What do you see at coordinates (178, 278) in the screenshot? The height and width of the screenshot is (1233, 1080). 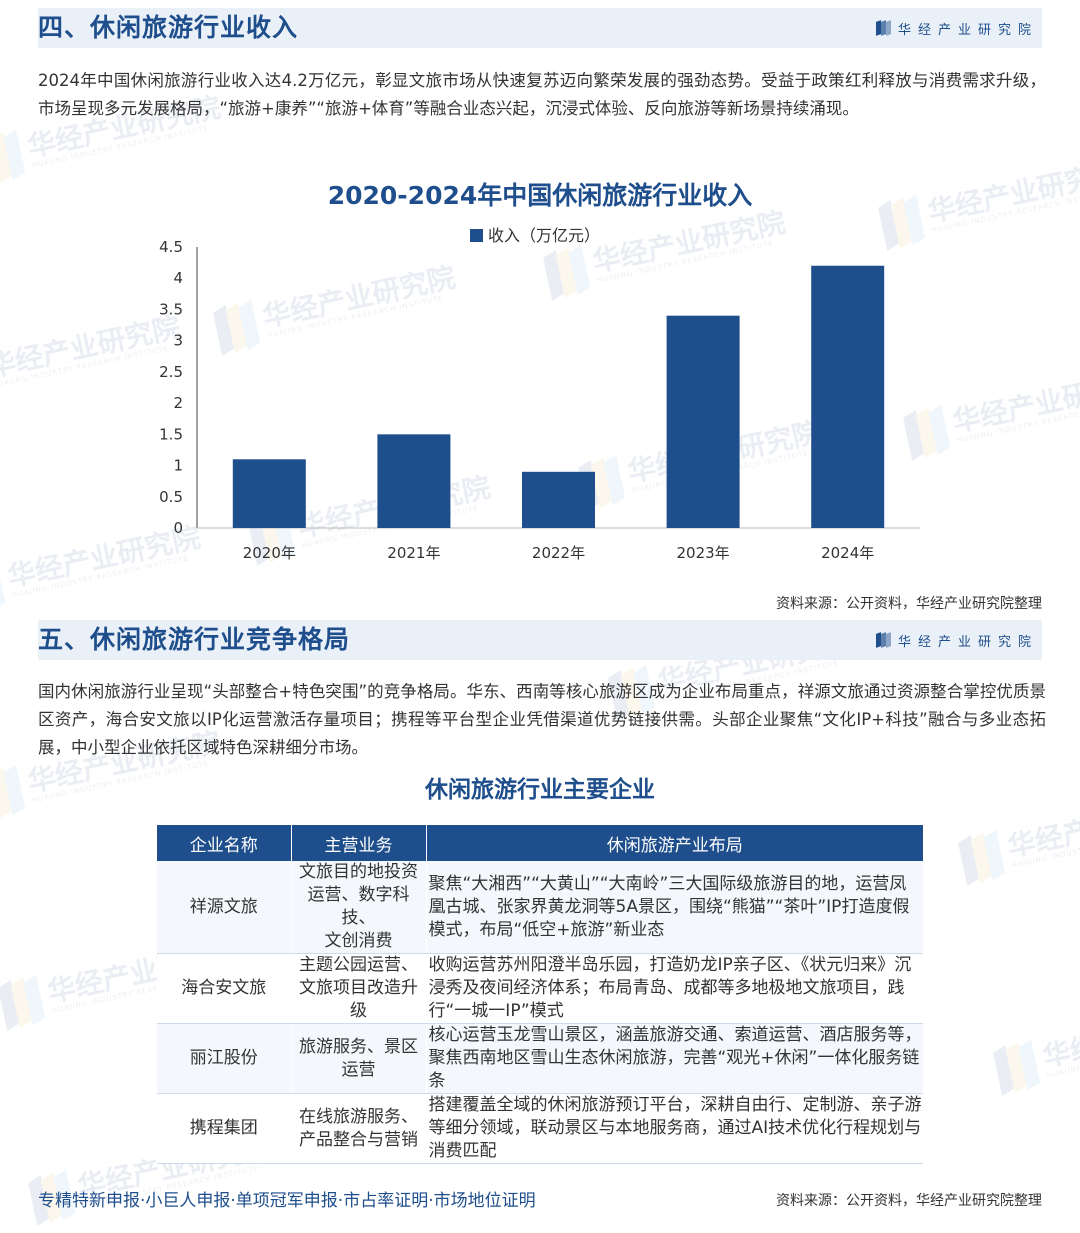 I see `y-tick-label: 4` at bounding box center [178, 278].